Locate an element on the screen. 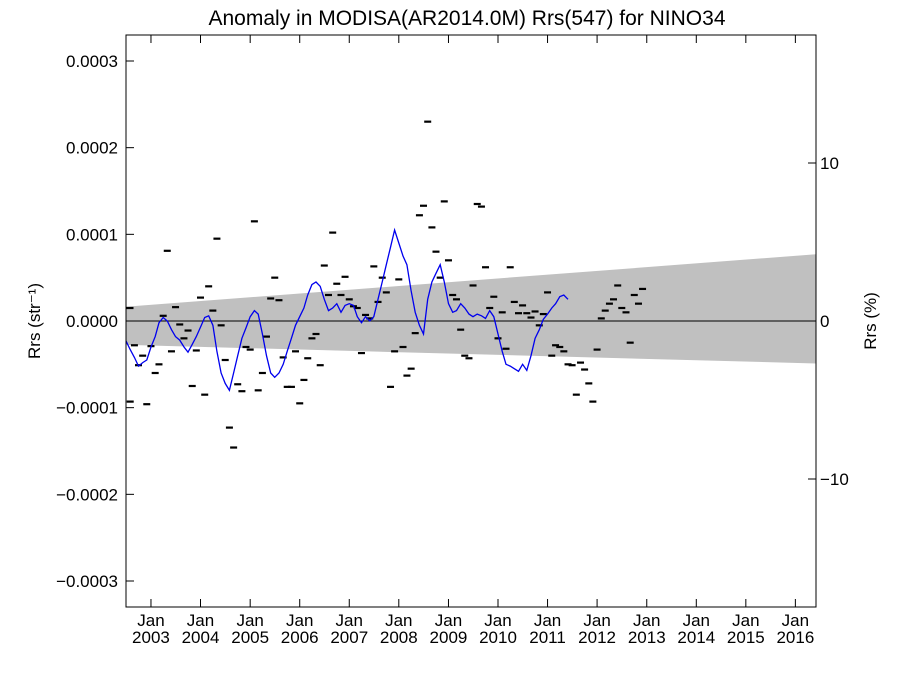 The image size is (900, 675). x-tick-label-year: 2003 is located at coordinates (151, 637).